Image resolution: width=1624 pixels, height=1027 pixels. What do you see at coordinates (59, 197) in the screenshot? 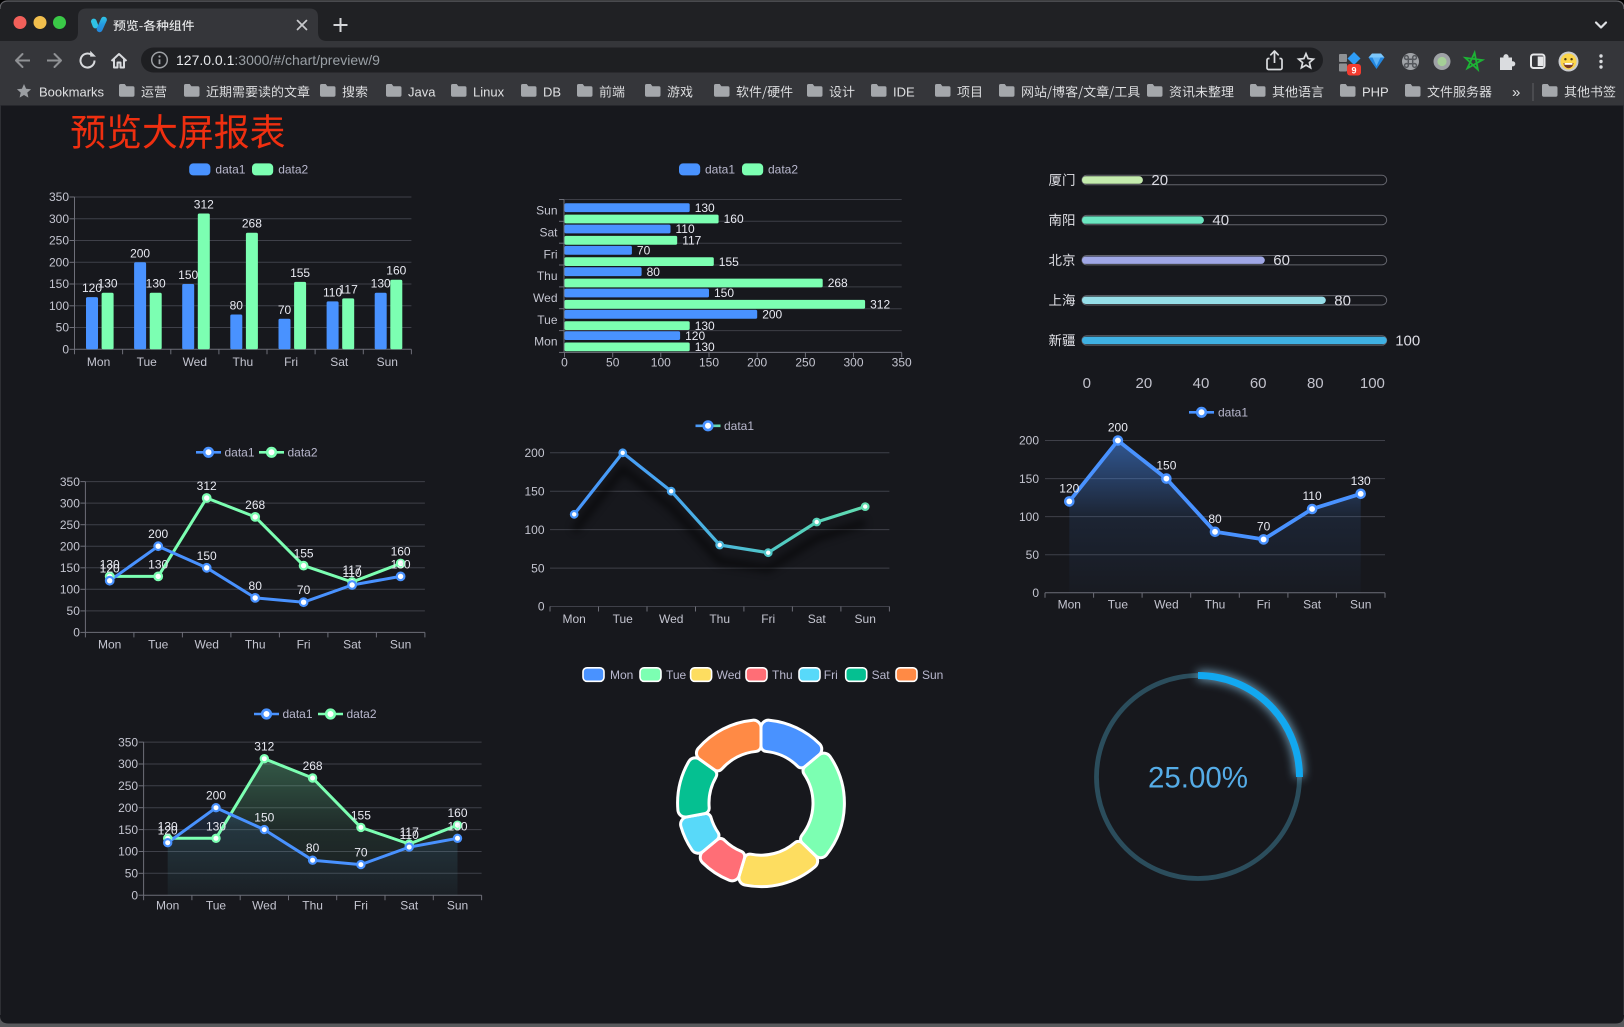
I see `svg-text: 350` at bounding box center [59, 197].